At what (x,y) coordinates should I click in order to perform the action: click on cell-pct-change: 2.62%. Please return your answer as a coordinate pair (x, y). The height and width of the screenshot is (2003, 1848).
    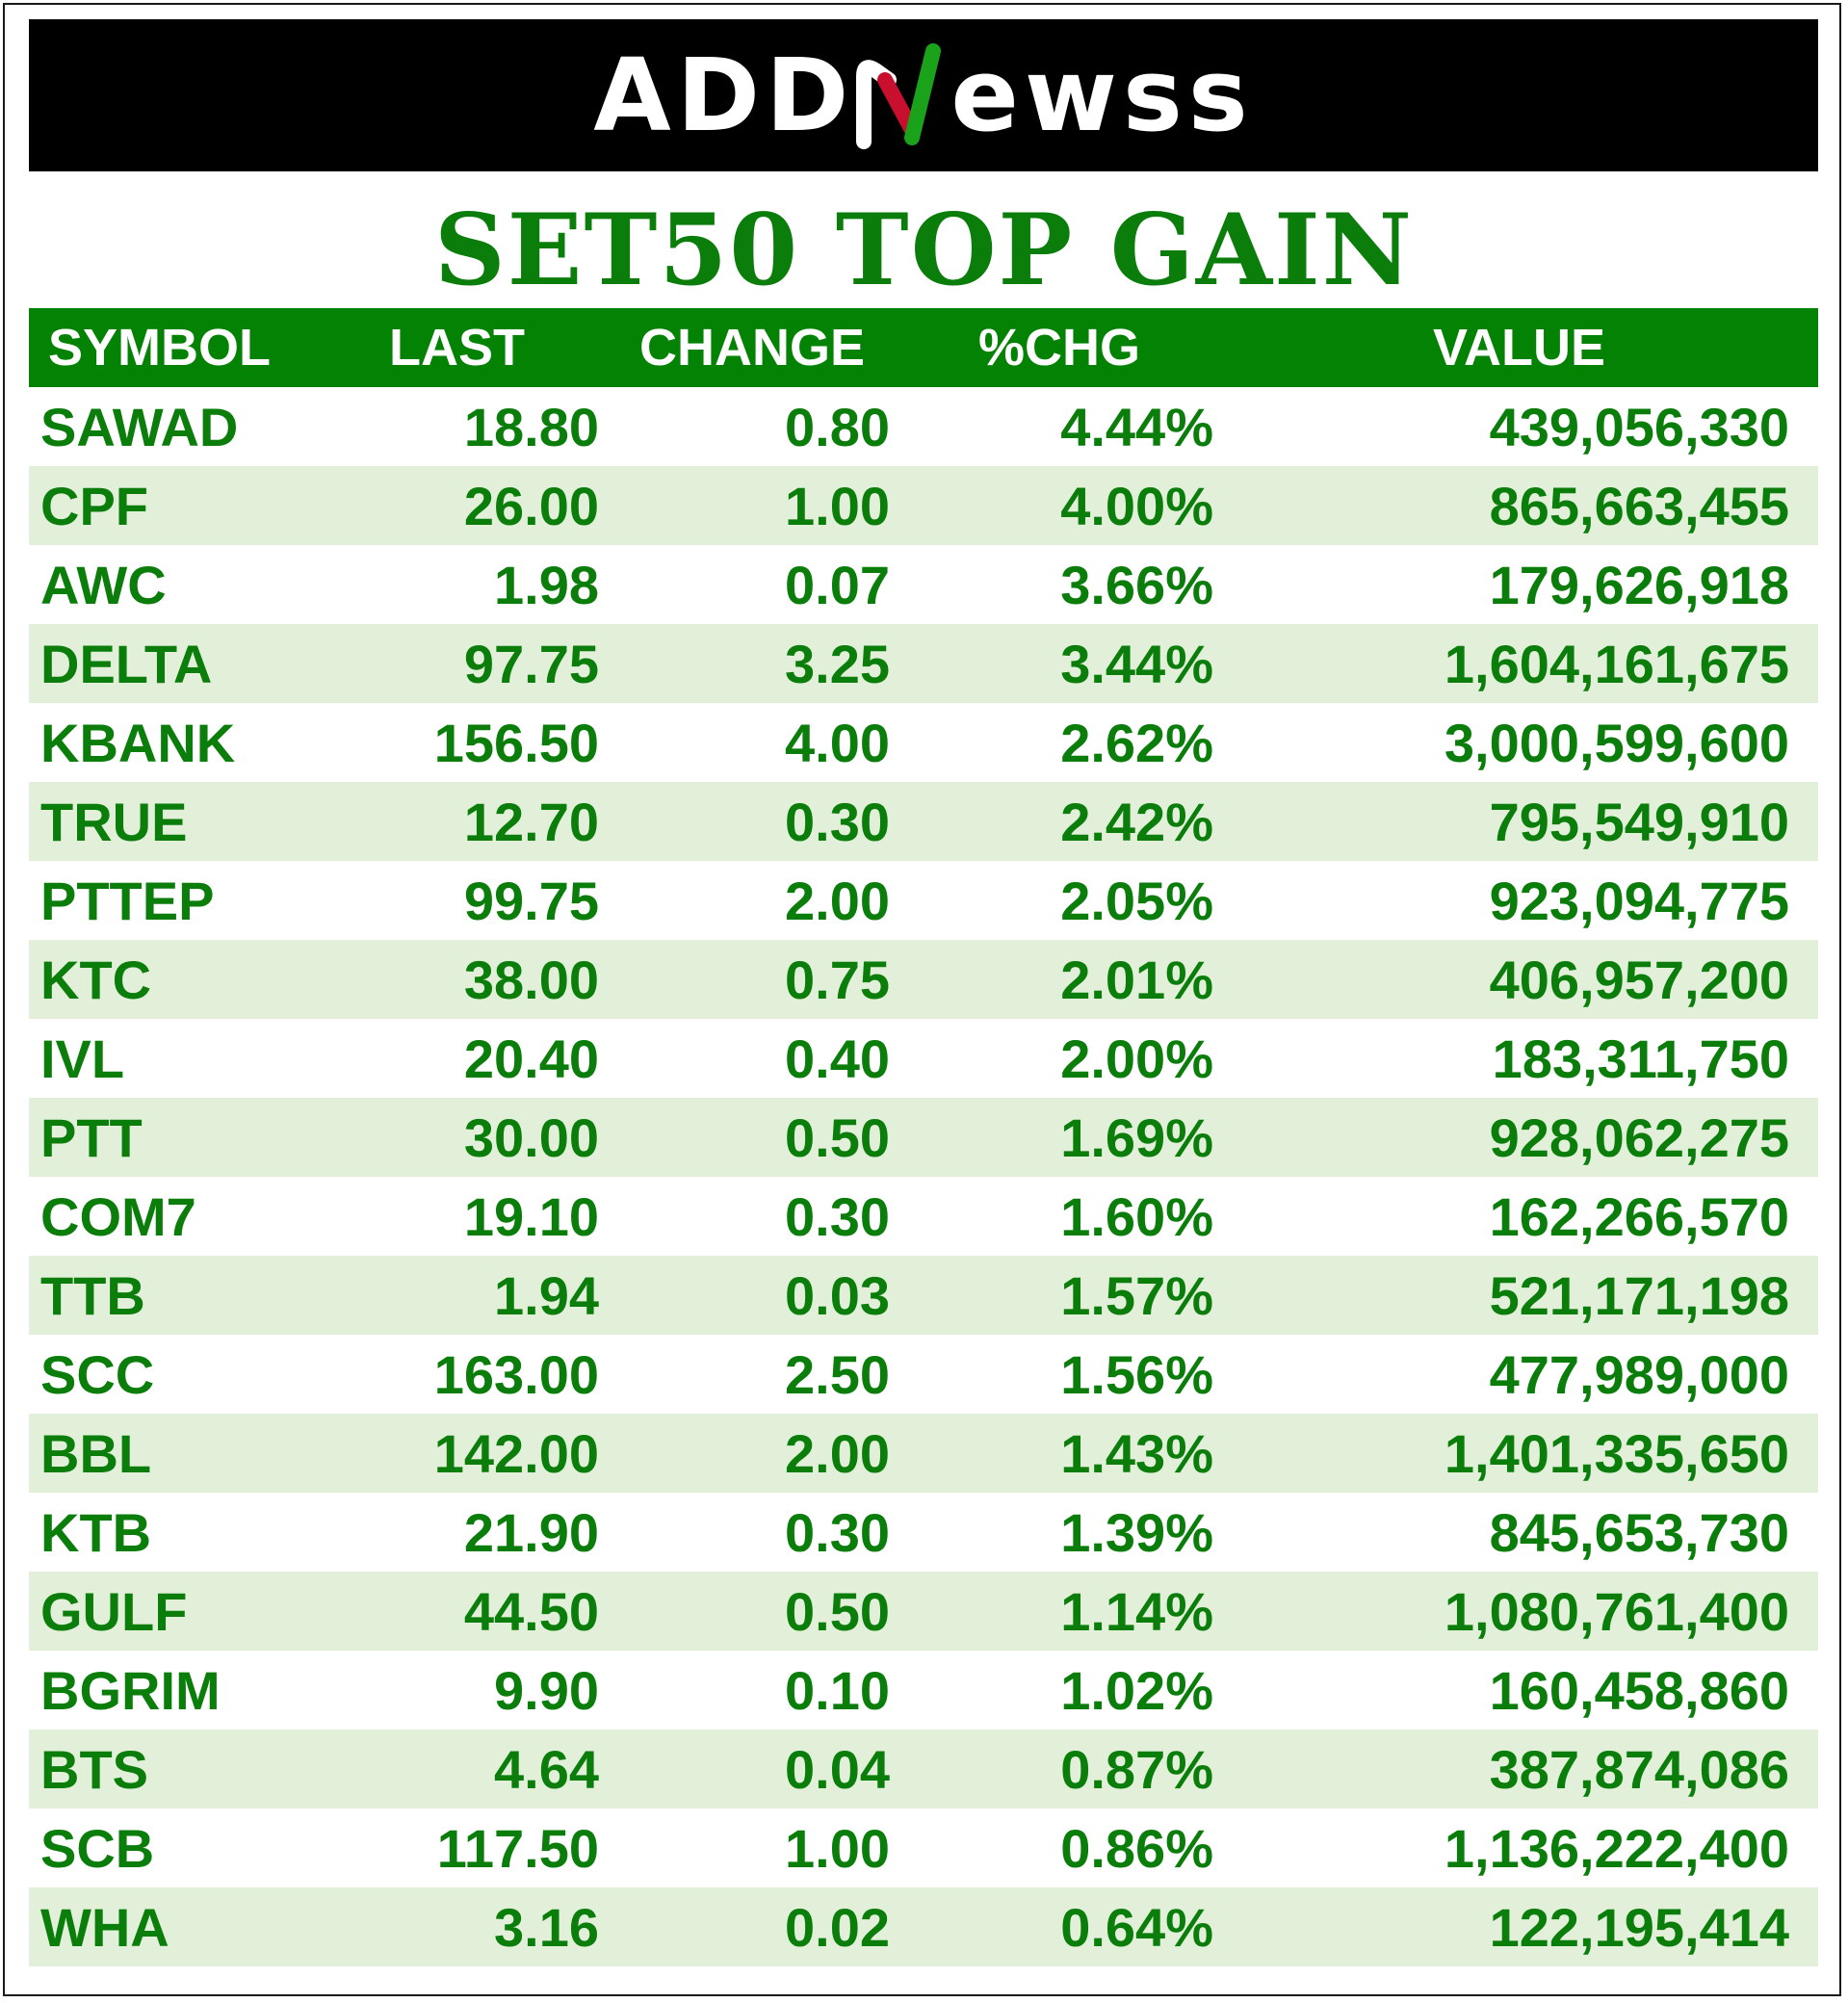
    Looking at the image, I should click on (1136, 742).